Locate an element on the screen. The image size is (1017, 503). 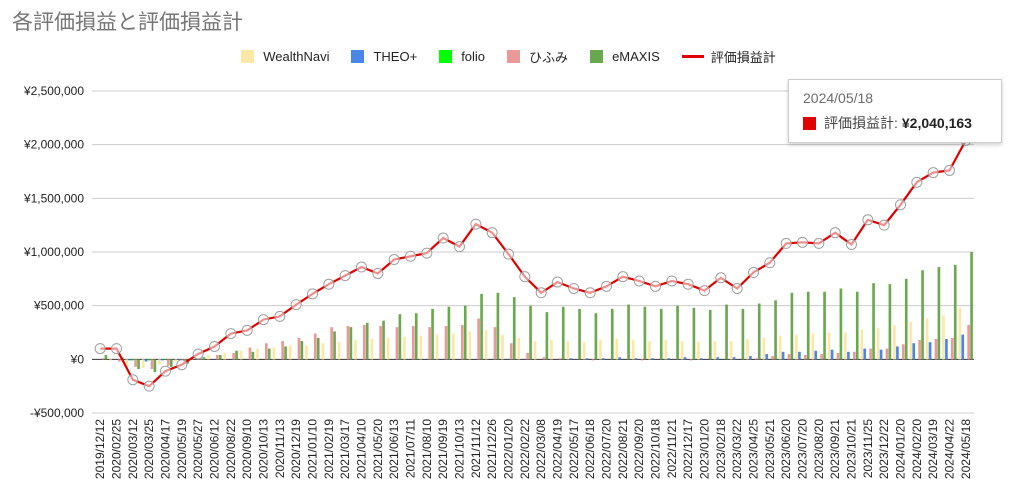
legend-item: 評価損益計 is located at coordinates (728, 56).